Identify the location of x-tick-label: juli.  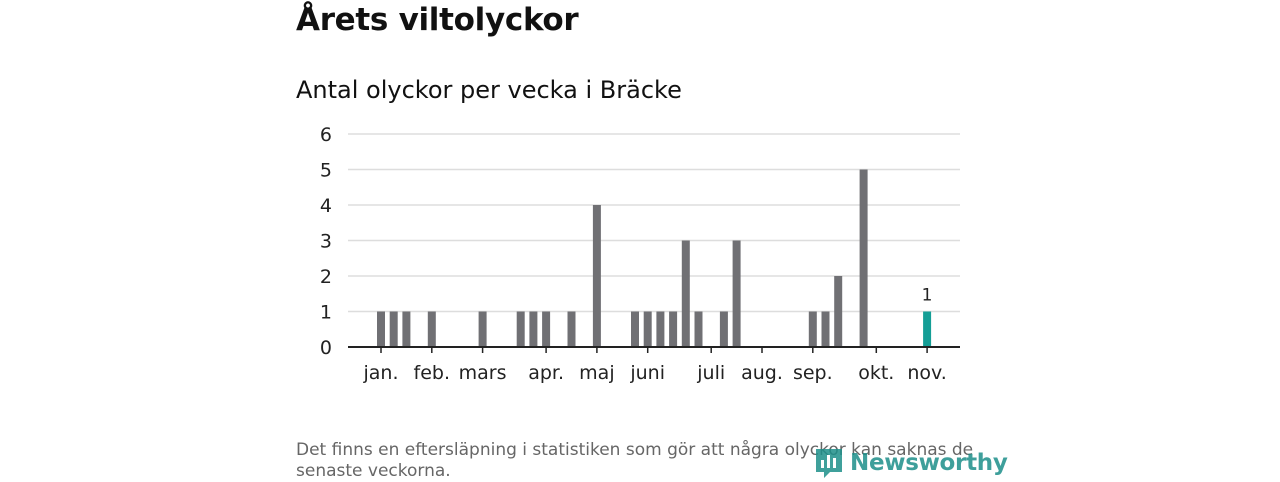
(710, 373).